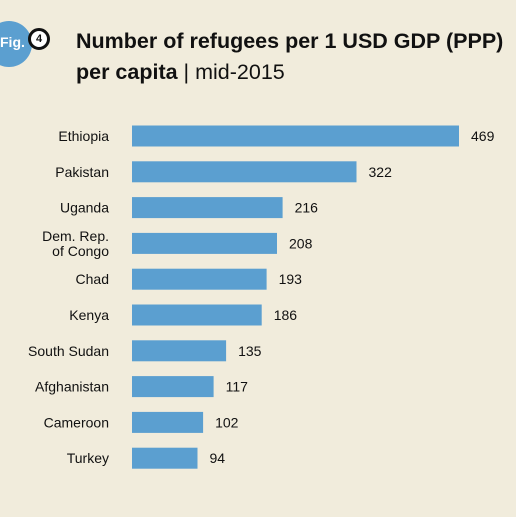  What do you see at coordinates (237, 387) in the screenshot?
I see `value-label-afghanistan: 117` at bounding box center [237, 387].